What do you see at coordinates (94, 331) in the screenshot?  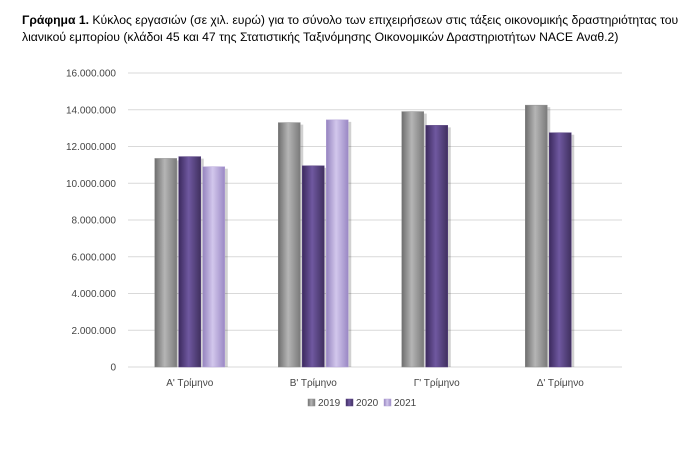 I see `y-tick-label: 2.000.000` at bounding box center [94, 331].